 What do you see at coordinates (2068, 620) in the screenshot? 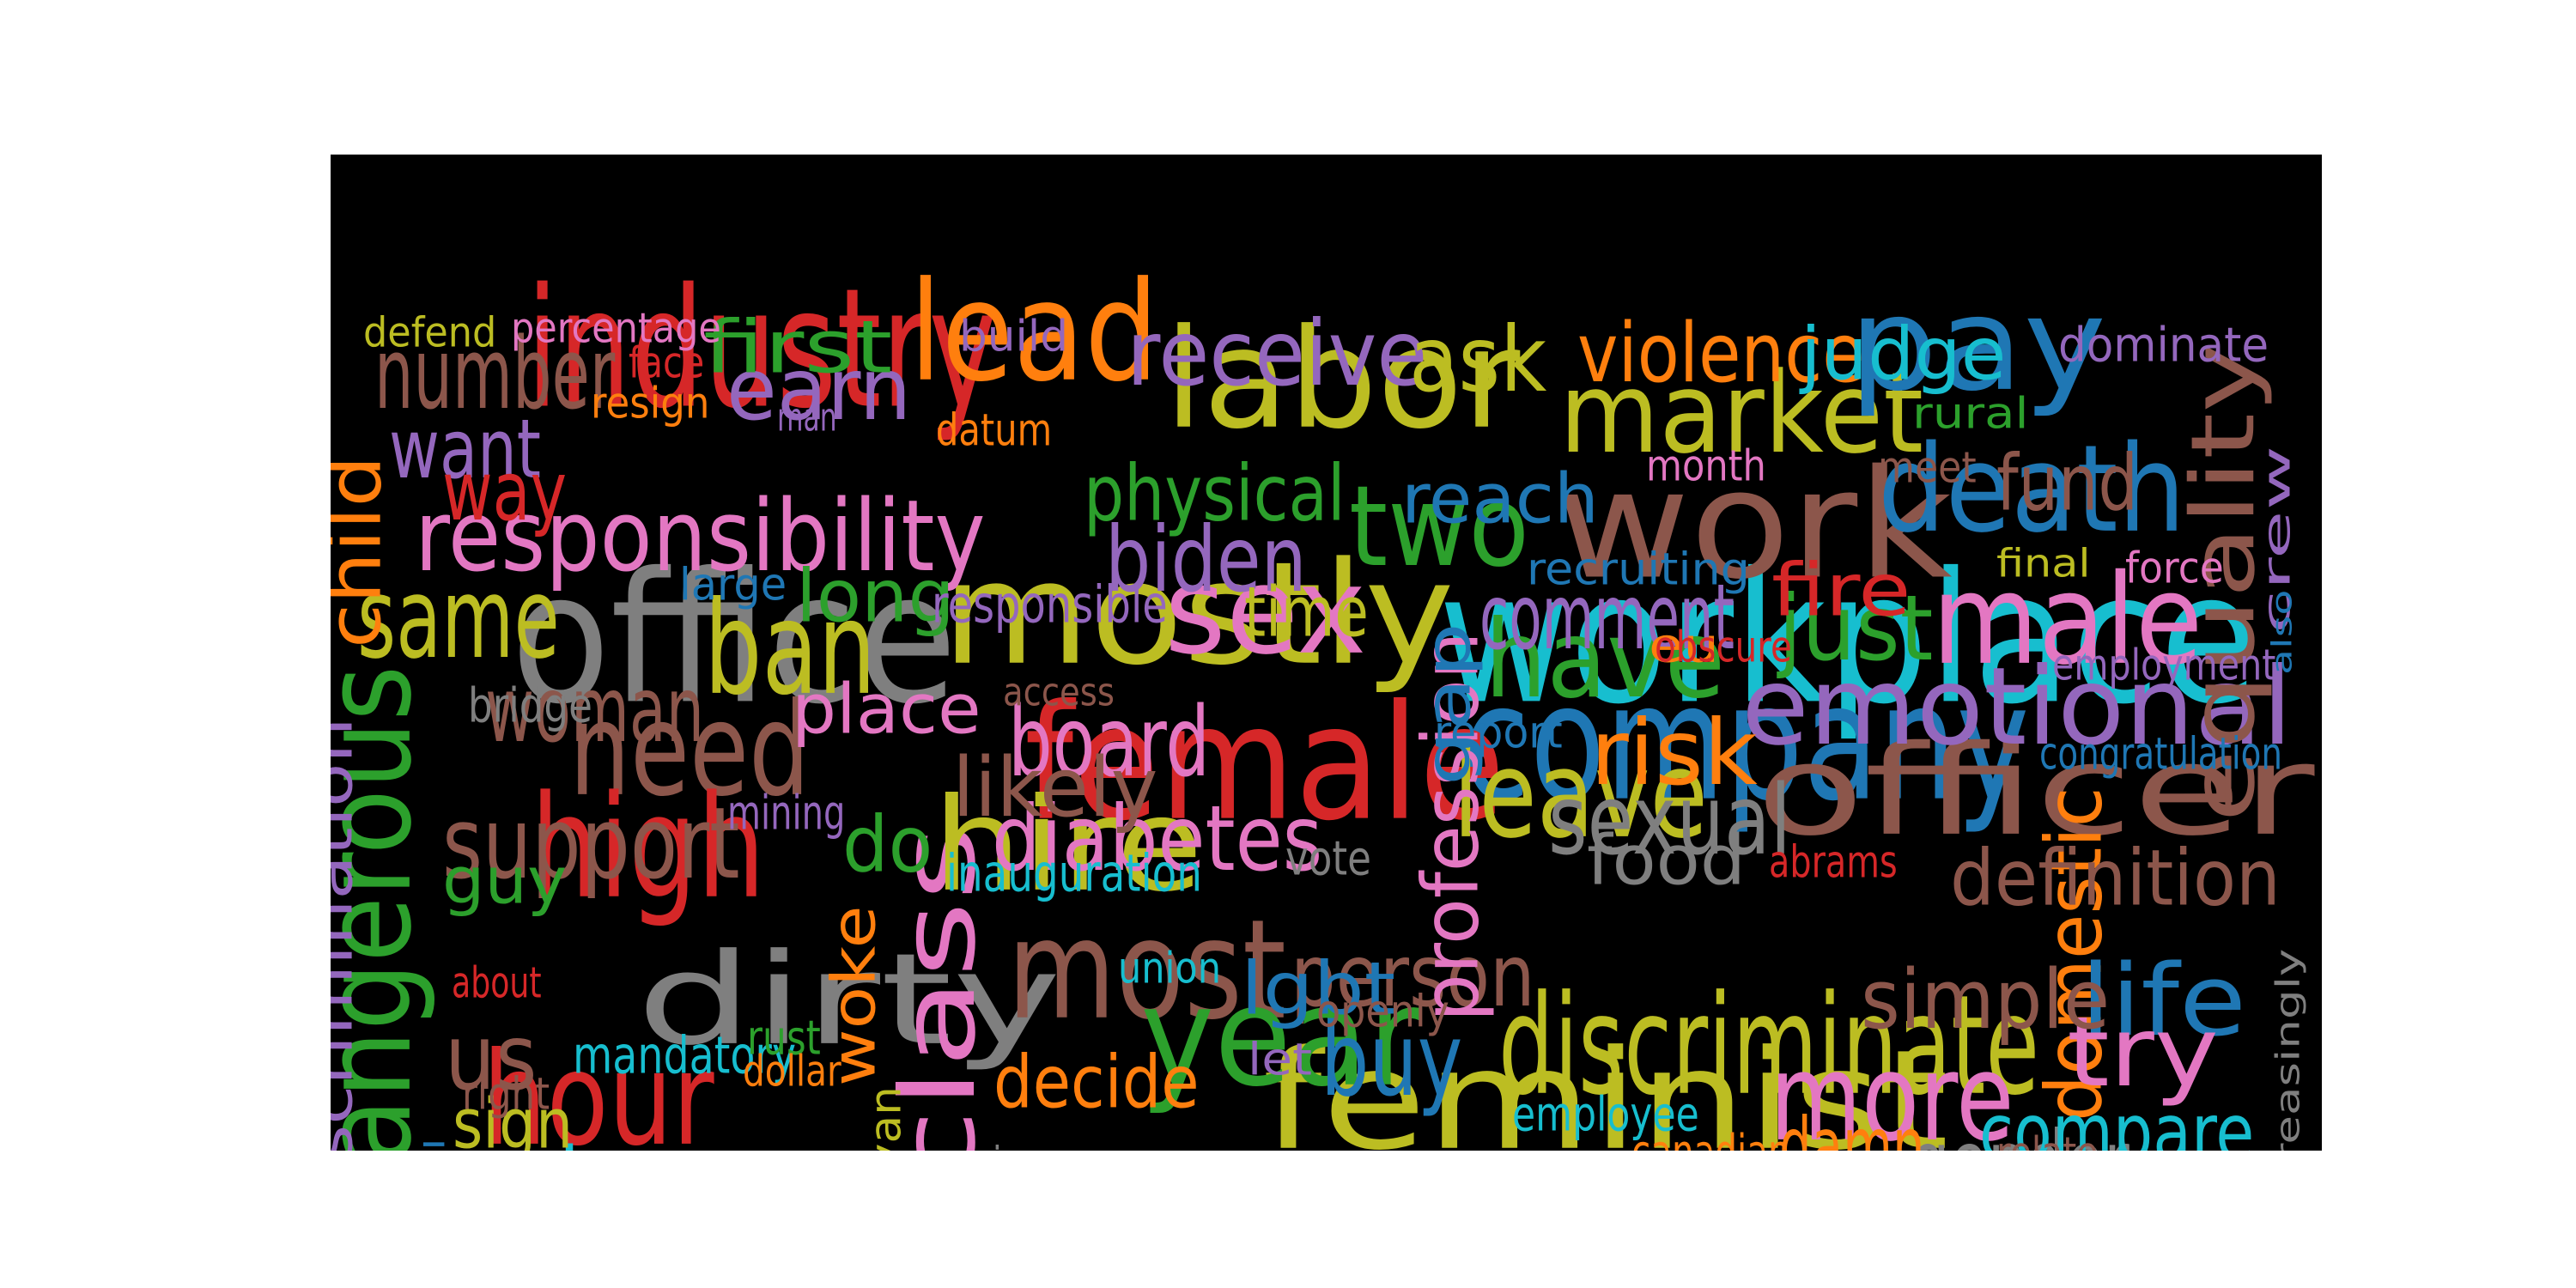
I see `word-male: male` at bounding box center [2068, 620].